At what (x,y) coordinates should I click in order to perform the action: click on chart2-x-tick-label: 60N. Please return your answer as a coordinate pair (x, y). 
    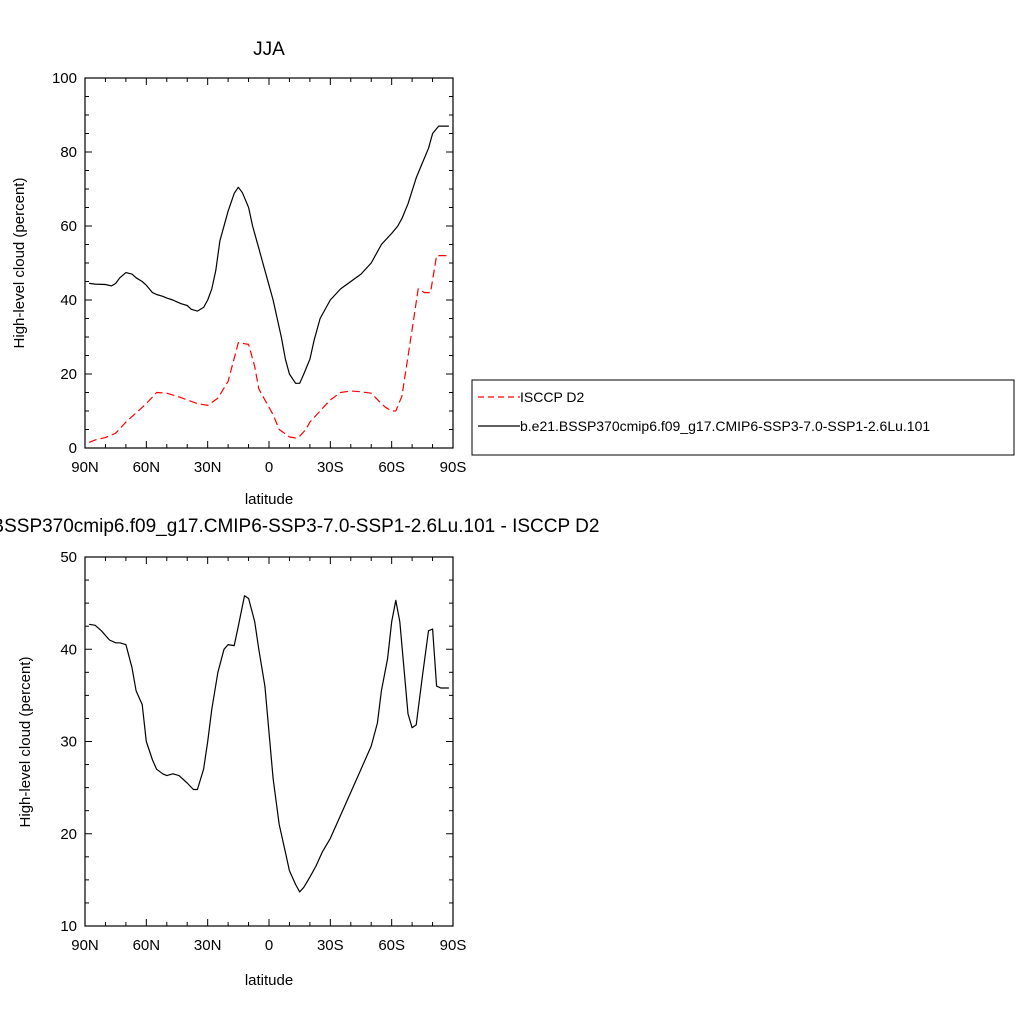
    Looking at the image, I should click on (147, 945).